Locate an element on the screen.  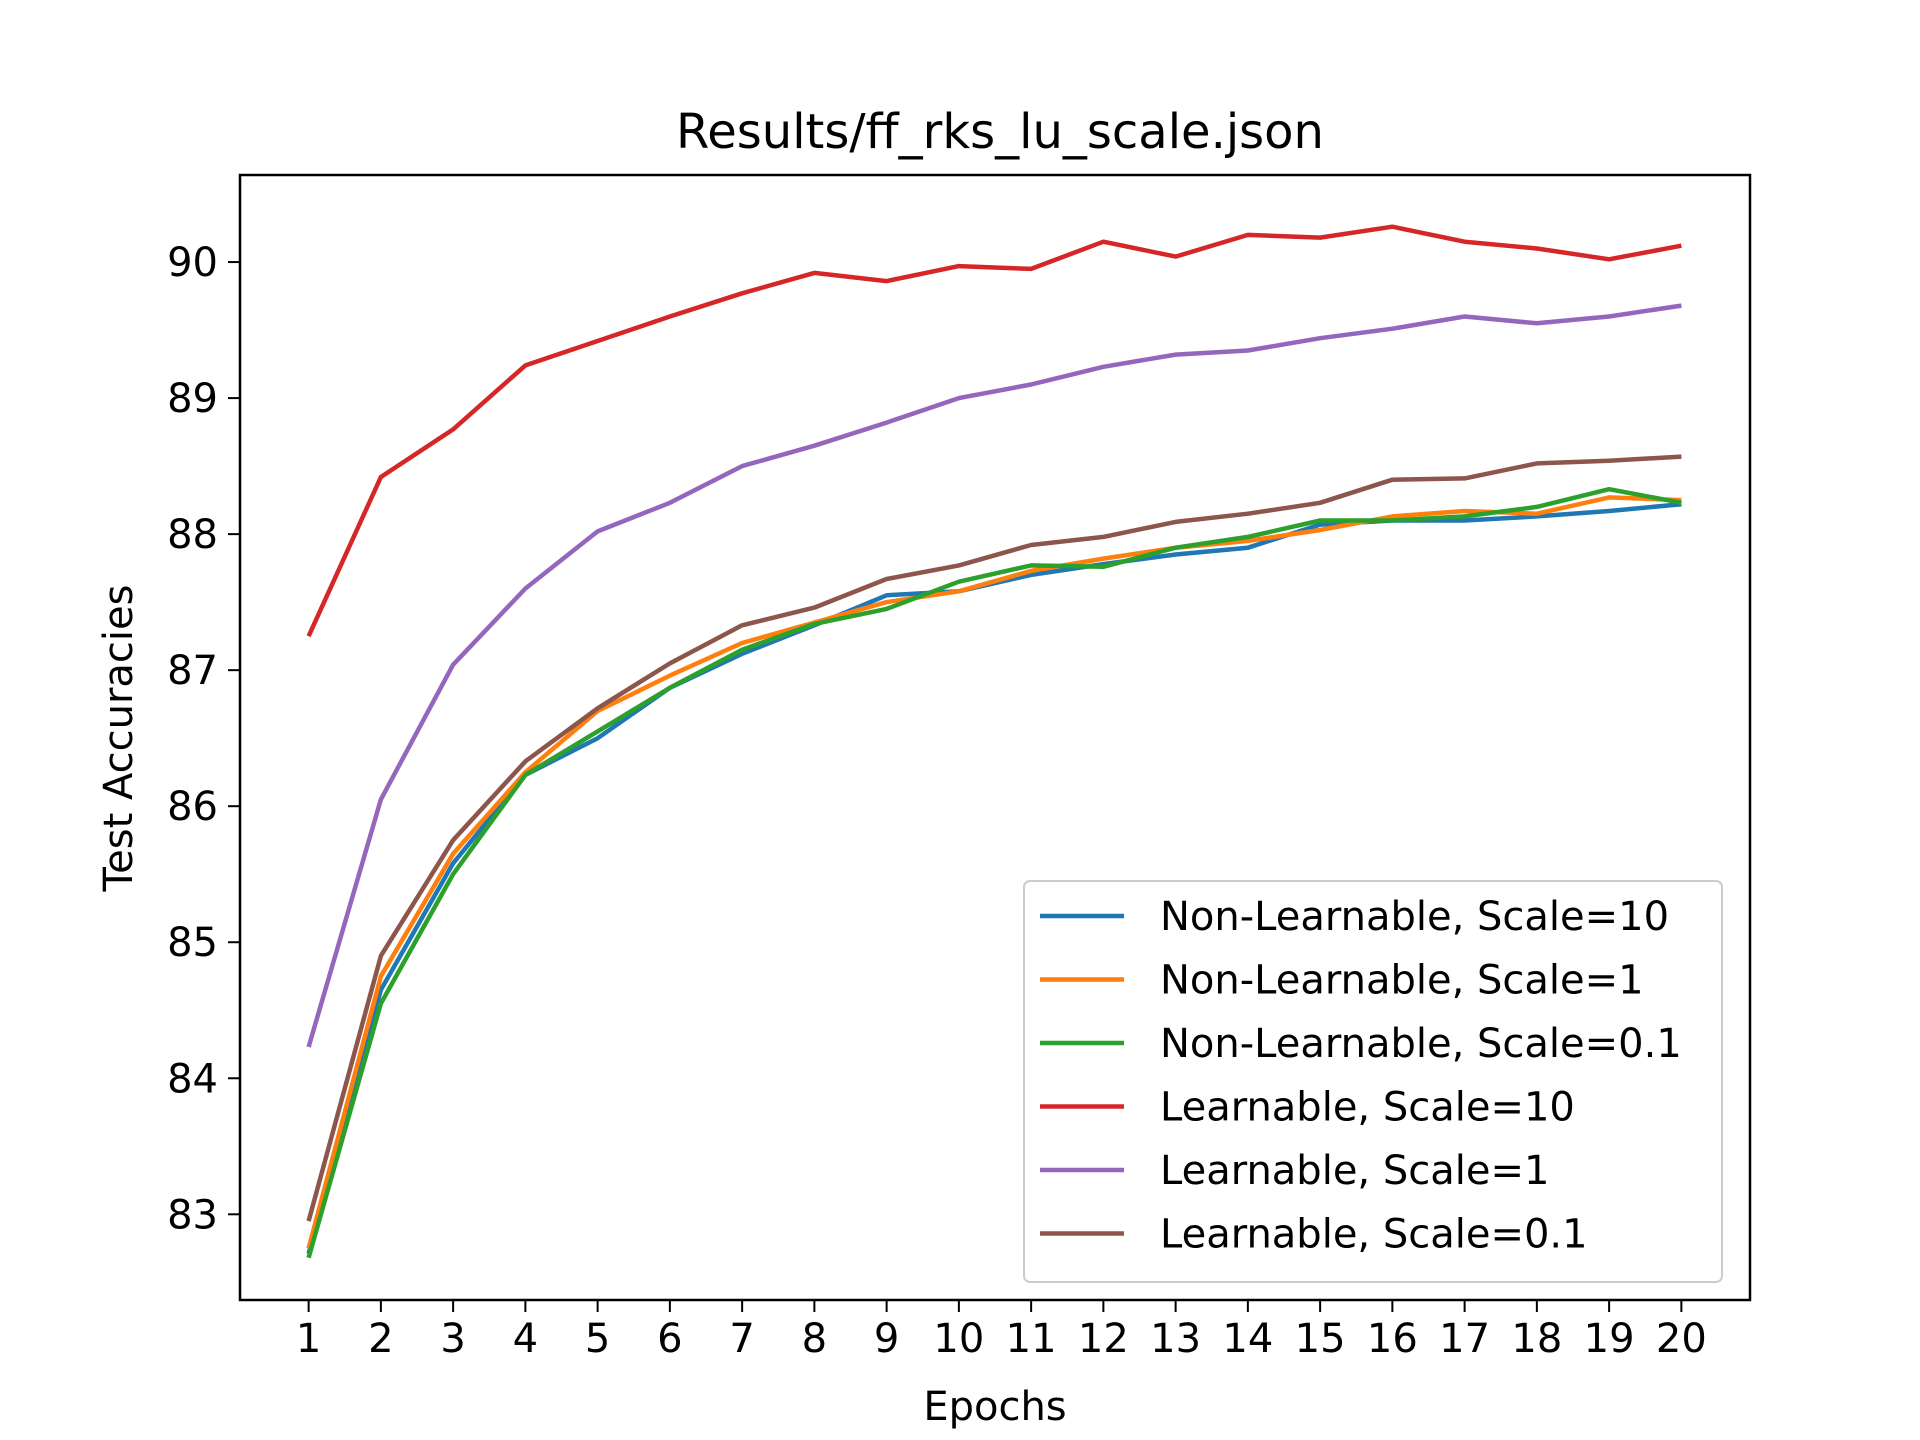
x-tick-label: 12 is located at coordinates (1103, 1339).